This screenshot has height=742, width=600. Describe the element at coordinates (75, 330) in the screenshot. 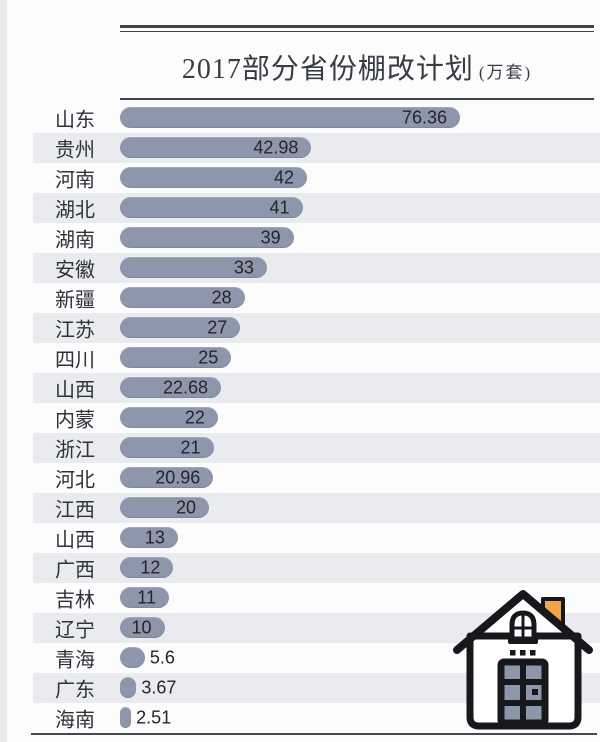

I see `province-label: 江苏` at that location.